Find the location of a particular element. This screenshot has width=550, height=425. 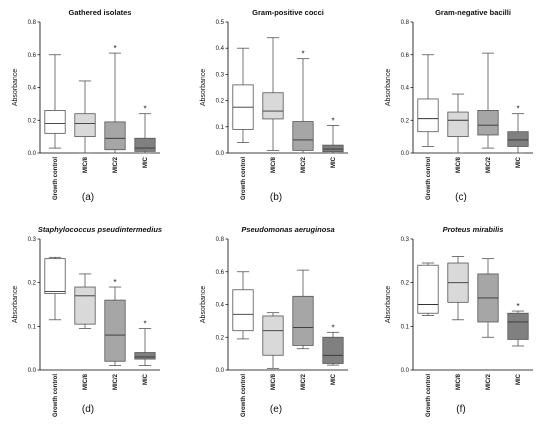

panel-label: (a) is located at coordinates (88, 197).